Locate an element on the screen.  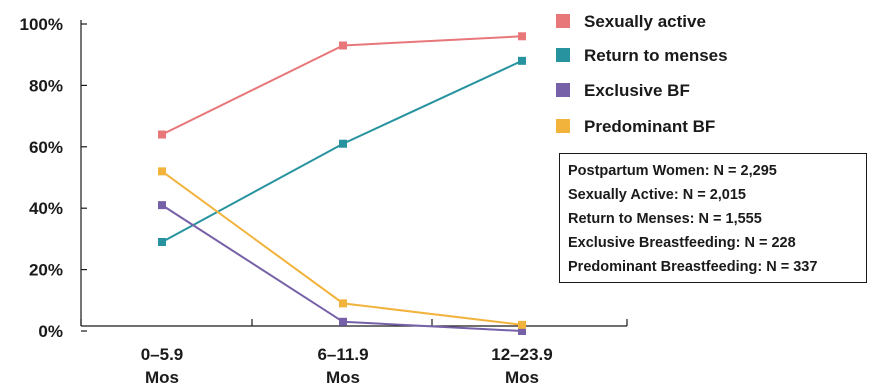
series-exclusive-bf is located at coordinates (342, 268).